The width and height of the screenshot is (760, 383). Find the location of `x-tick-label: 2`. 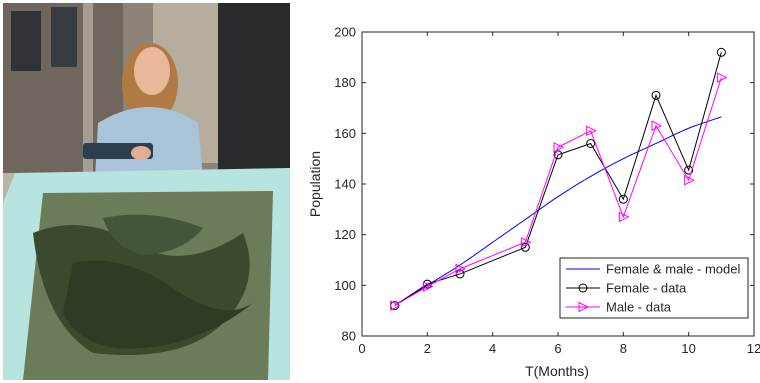

x-tick-label: 2 is located at coordinates (427, 348).